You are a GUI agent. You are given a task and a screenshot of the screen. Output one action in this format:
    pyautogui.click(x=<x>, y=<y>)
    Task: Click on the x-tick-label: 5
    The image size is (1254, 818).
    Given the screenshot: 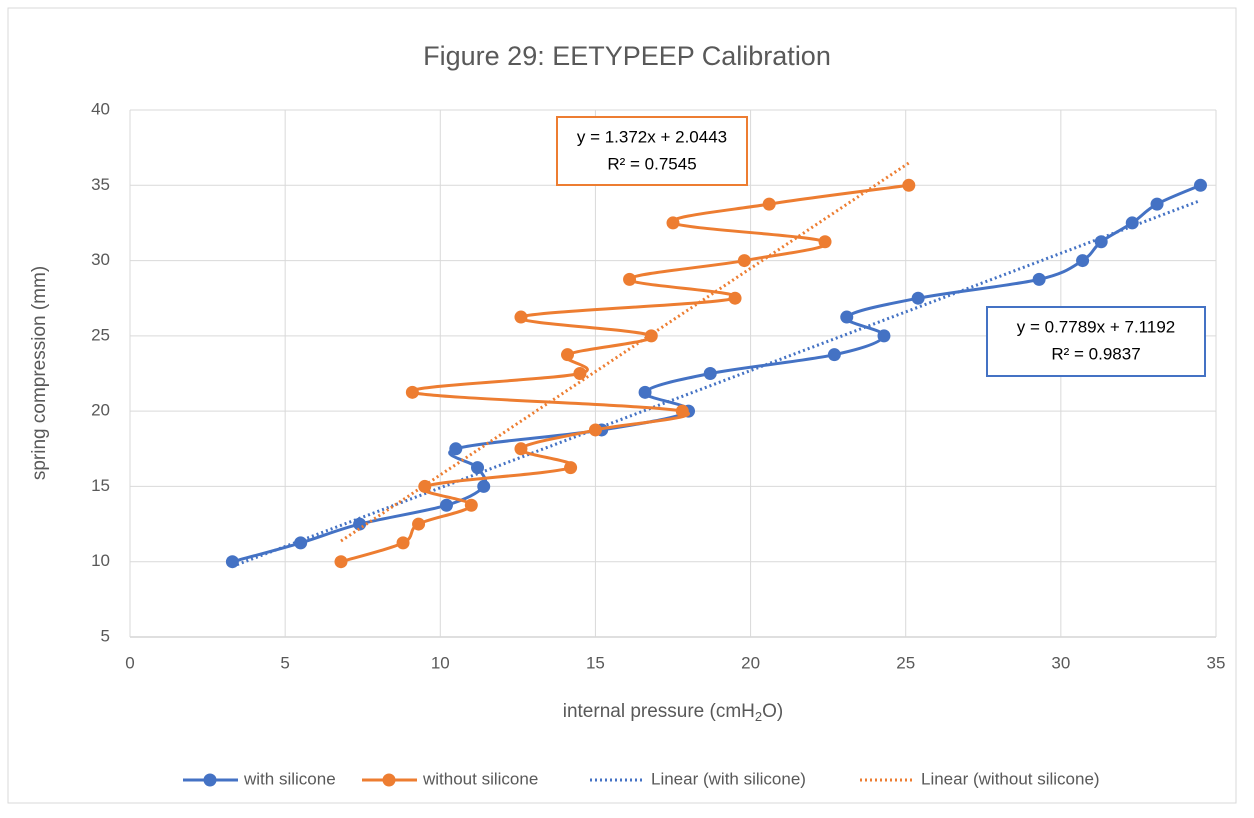 What is the action you would take?
    pyautogui.click(x=284, y=662)
    